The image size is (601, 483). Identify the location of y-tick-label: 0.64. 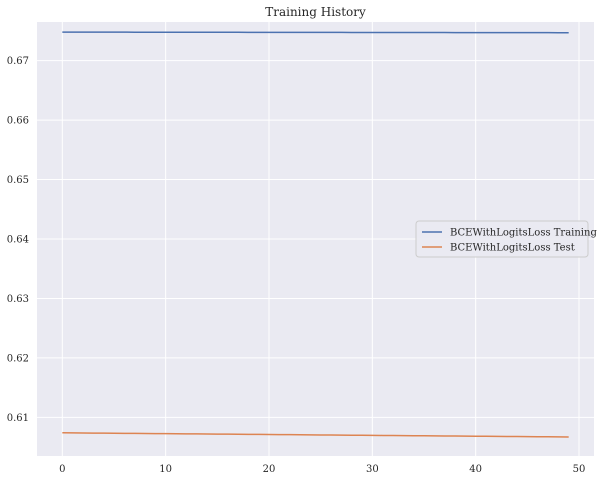
(18, 240).